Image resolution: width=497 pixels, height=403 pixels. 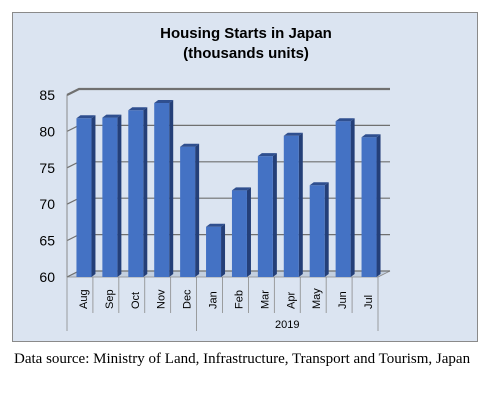 I want to click on x-tick-label: Nov, so click(x=162, y=299).